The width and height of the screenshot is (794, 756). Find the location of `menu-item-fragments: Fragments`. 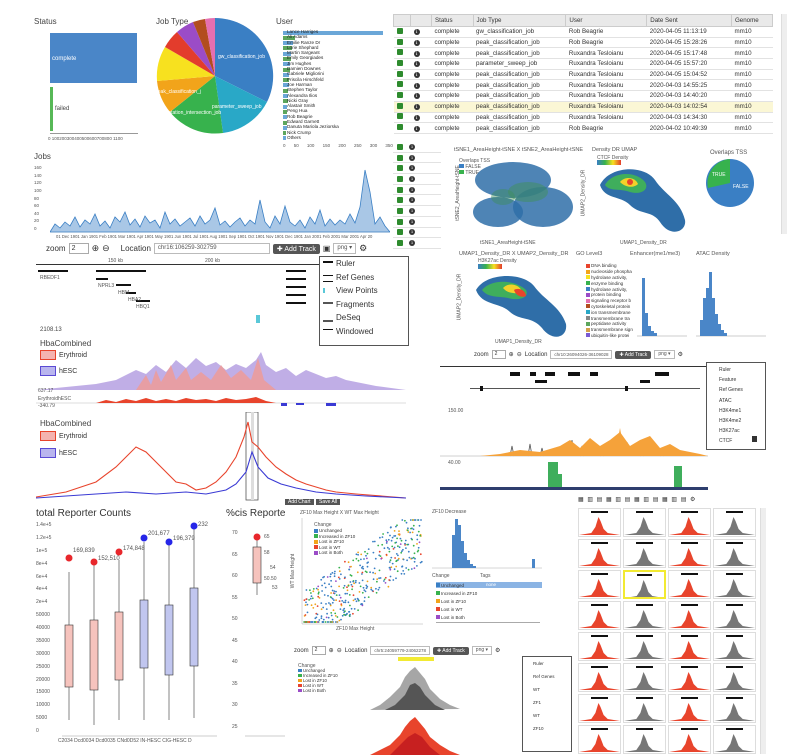

menu-item-fragments: Fragments is located at coordinates (364, 305).